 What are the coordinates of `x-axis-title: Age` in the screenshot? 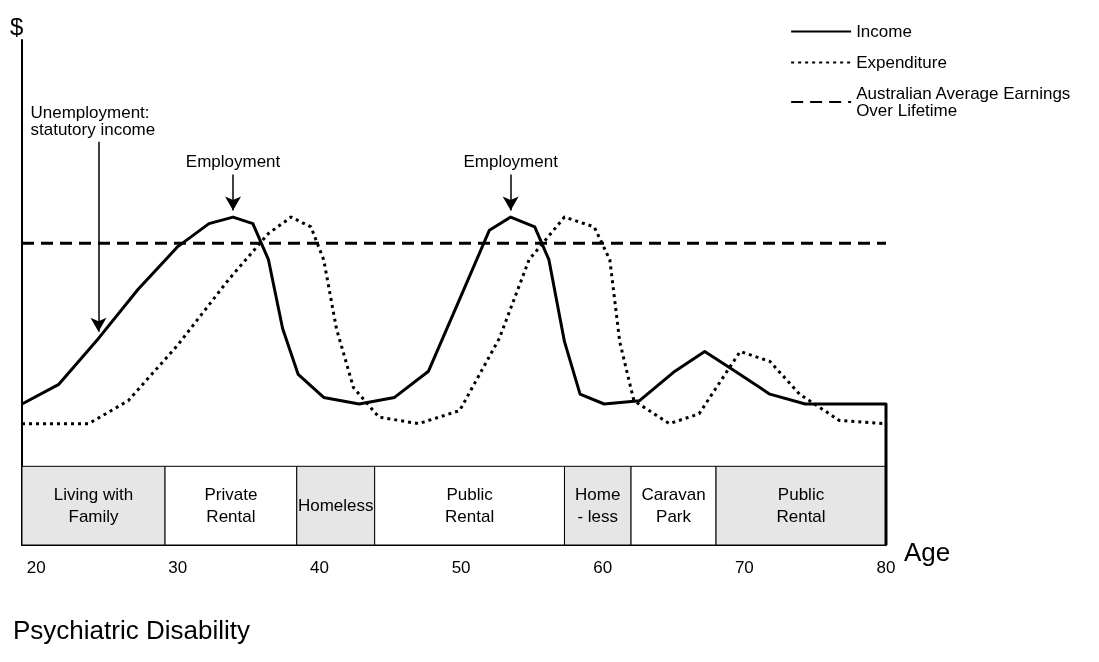 It's located at (927, 552).